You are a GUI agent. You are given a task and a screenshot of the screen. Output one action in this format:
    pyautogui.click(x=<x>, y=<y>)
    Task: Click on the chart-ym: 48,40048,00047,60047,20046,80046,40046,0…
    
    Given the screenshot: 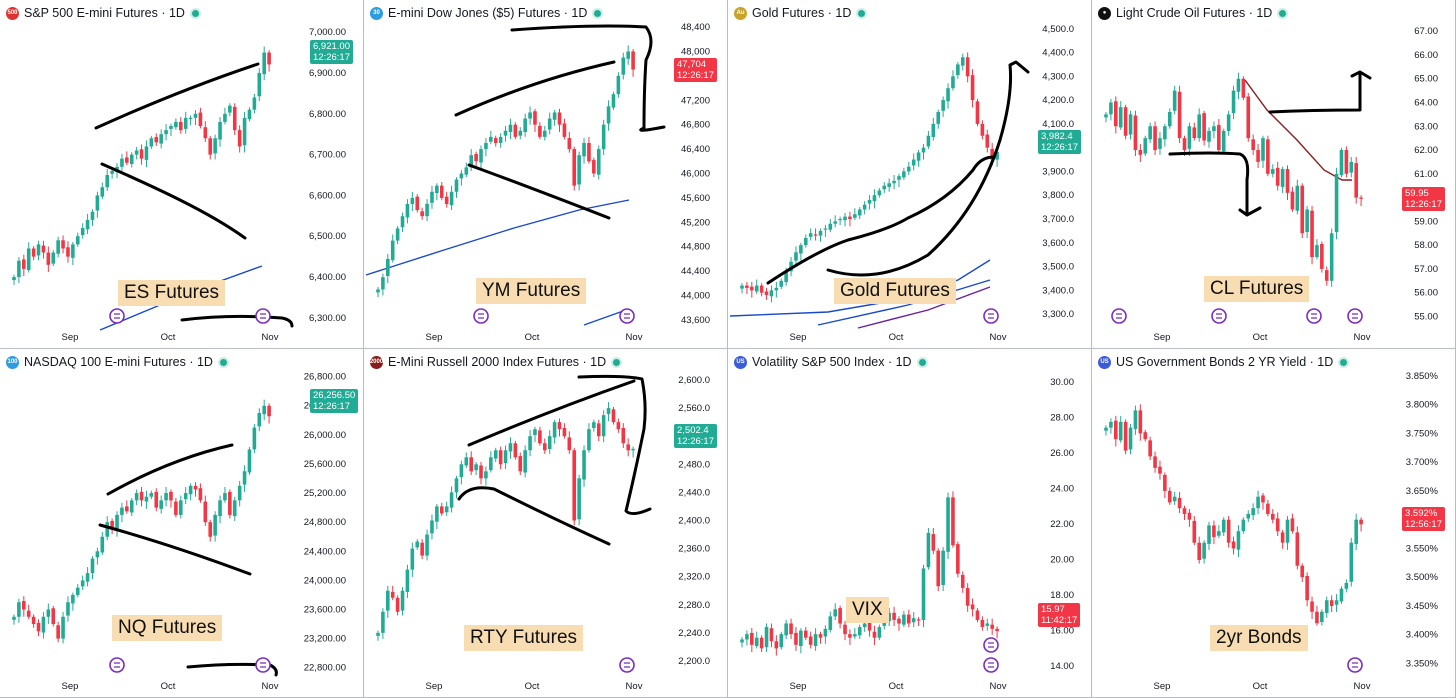 What is the action you would take?
    pyautogui.click(x=546, y=174)
    